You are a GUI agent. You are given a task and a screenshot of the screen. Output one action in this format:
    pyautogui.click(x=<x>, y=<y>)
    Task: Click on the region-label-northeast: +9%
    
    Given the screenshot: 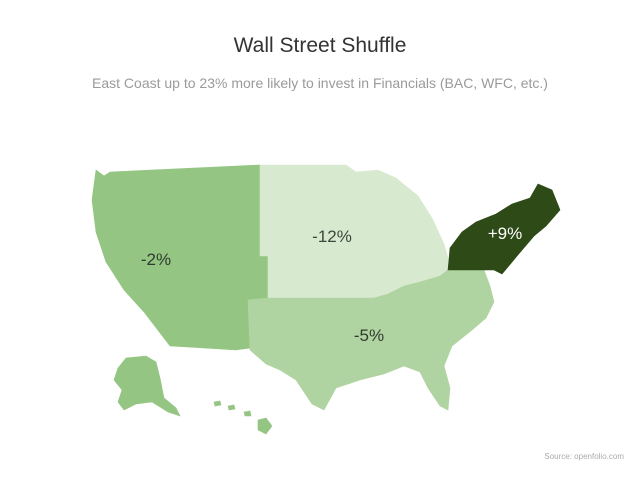 What is the action you would take?
    pyautogui.click(x=505, y=233)
    